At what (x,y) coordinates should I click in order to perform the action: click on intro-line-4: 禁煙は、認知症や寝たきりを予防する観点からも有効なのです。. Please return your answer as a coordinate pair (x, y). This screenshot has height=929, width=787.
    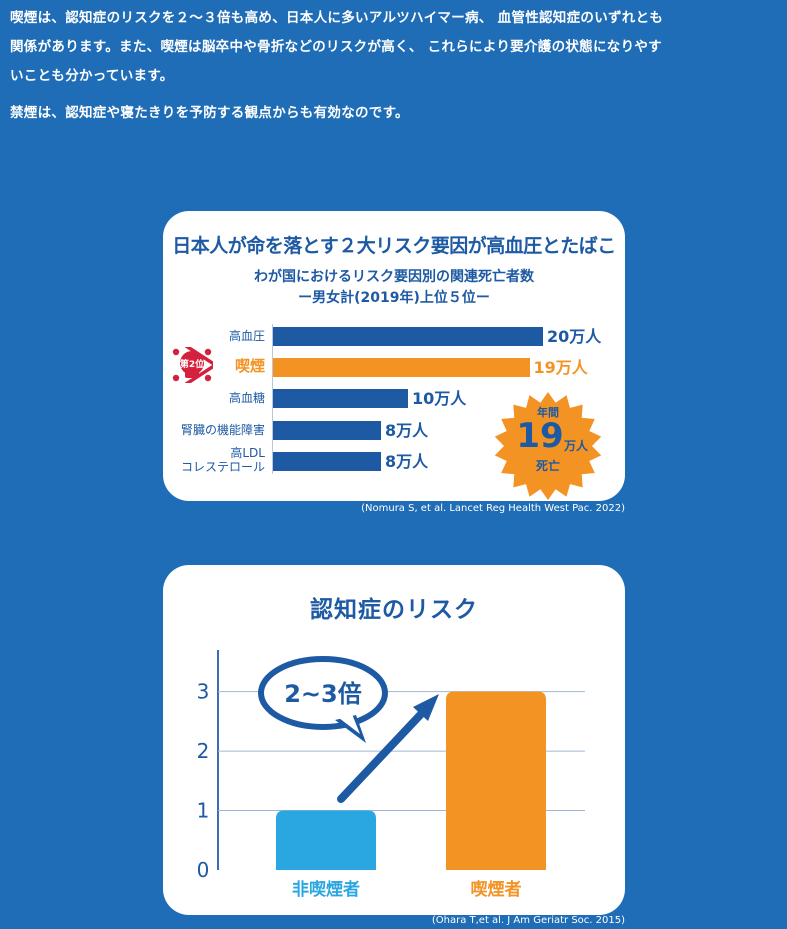
    Looking at the image, I should click on (209, 113).